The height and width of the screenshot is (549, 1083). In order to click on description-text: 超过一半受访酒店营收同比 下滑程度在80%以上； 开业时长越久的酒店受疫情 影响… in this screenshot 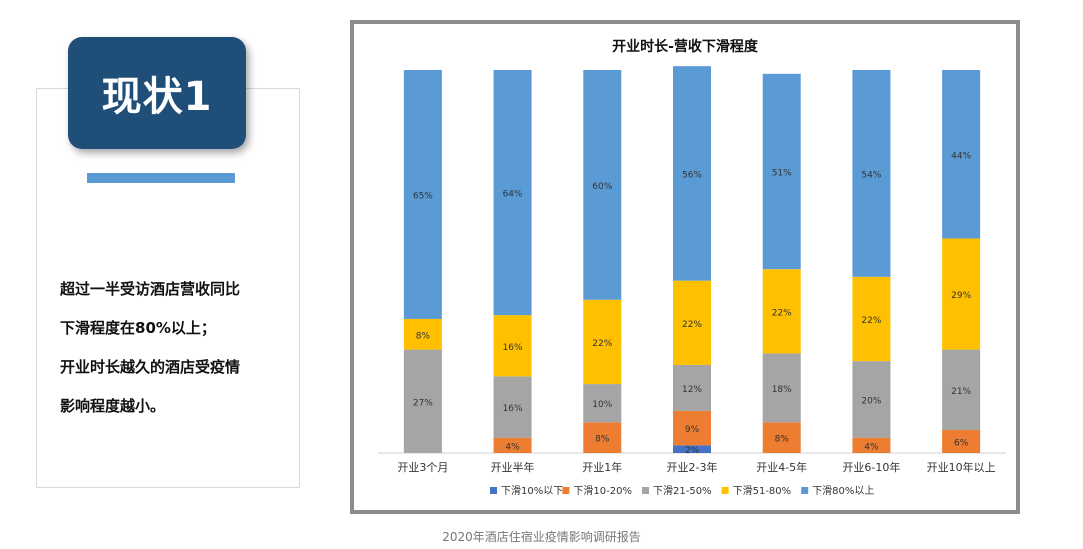, I will do `click(177, 348)`.